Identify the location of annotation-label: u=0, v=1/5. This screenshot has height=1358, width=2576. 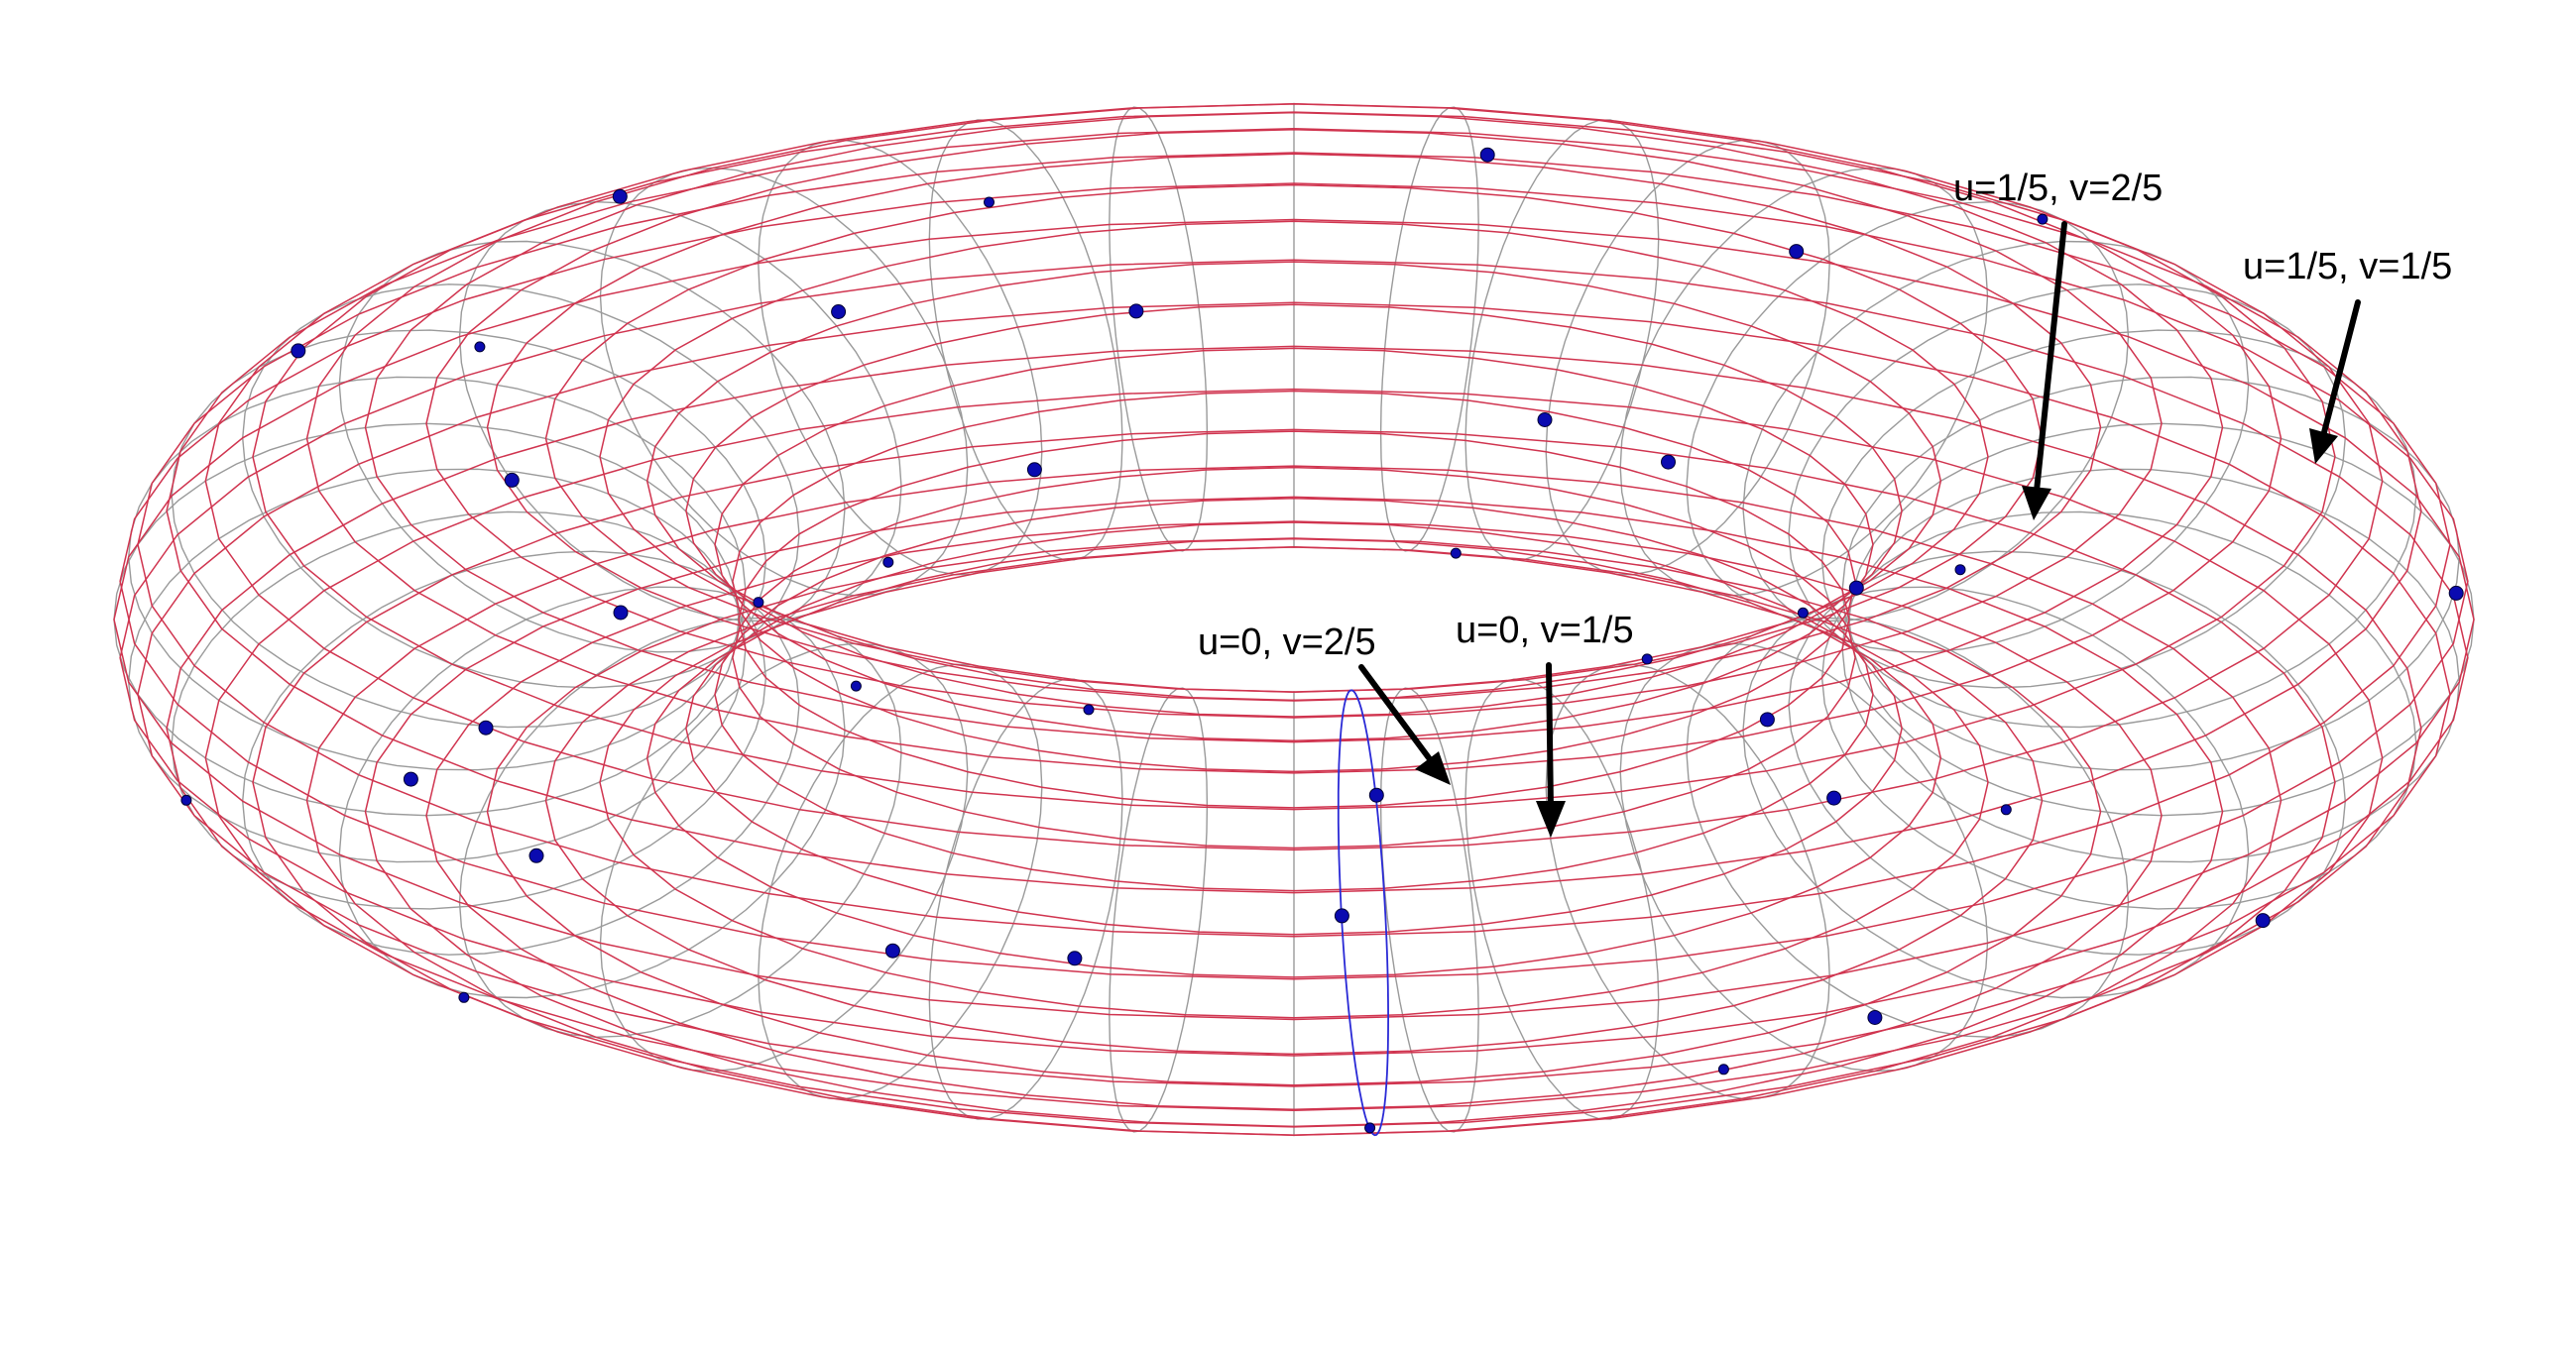
(1545, 630).